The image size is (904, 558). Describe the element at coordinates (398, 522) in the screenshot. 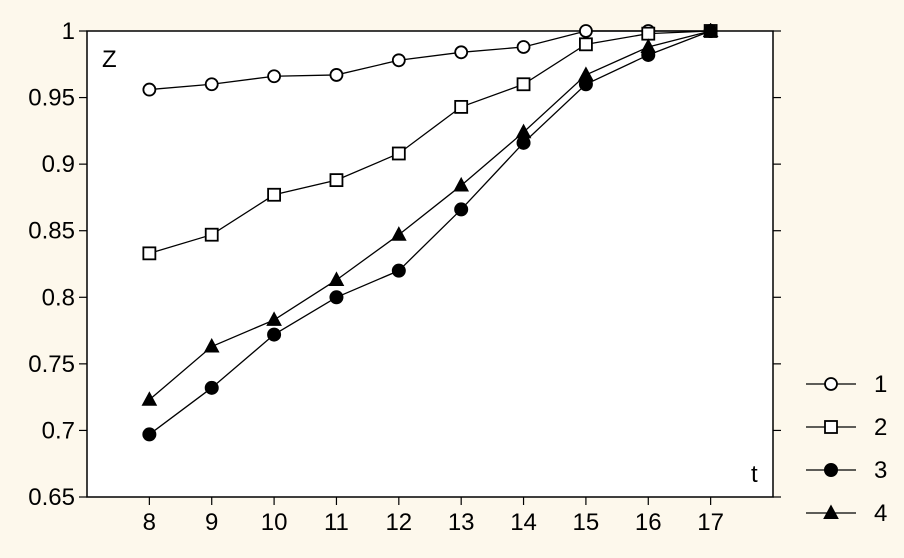

I see `x-tick-label: 12` at that location.